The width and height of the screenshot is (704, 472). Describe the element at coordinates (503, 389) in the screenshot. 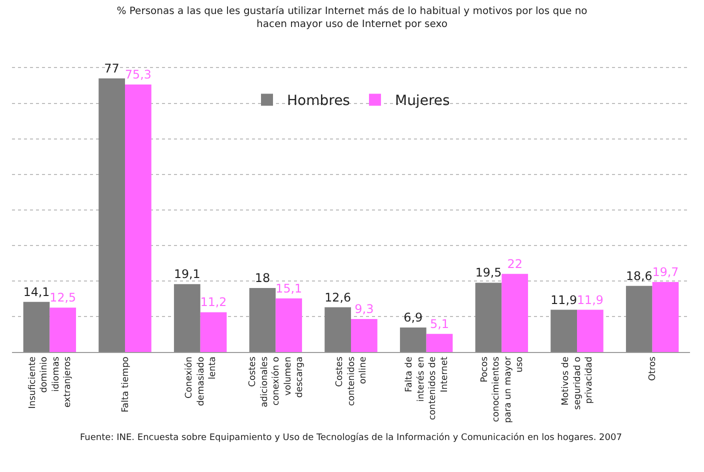

I see `x-tick-label: Pocos conocimientos para un mayor uso` at that location.